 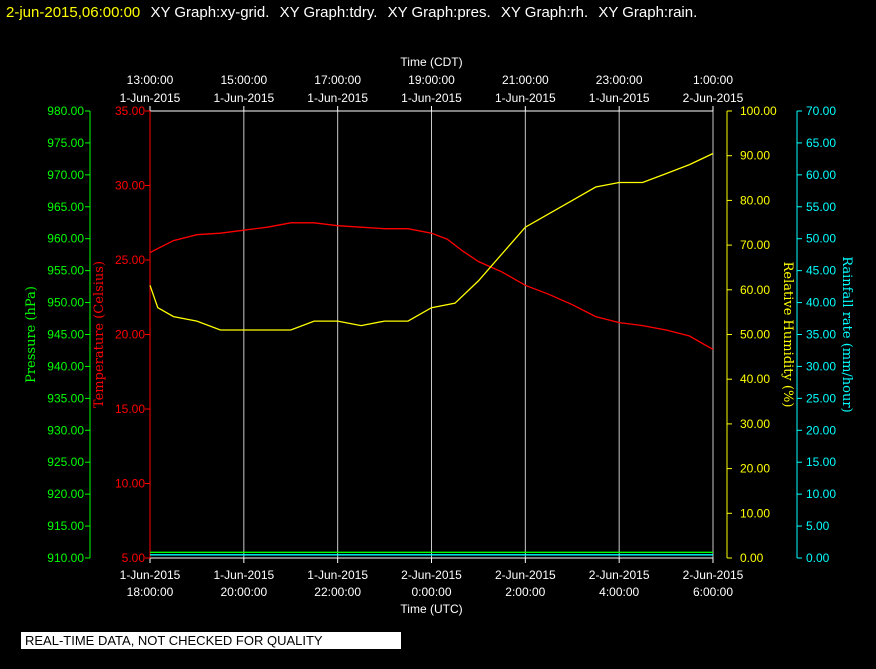 I want to click on temperature-axis-title: Temperature (Celsius), so click(x=99, y=334).